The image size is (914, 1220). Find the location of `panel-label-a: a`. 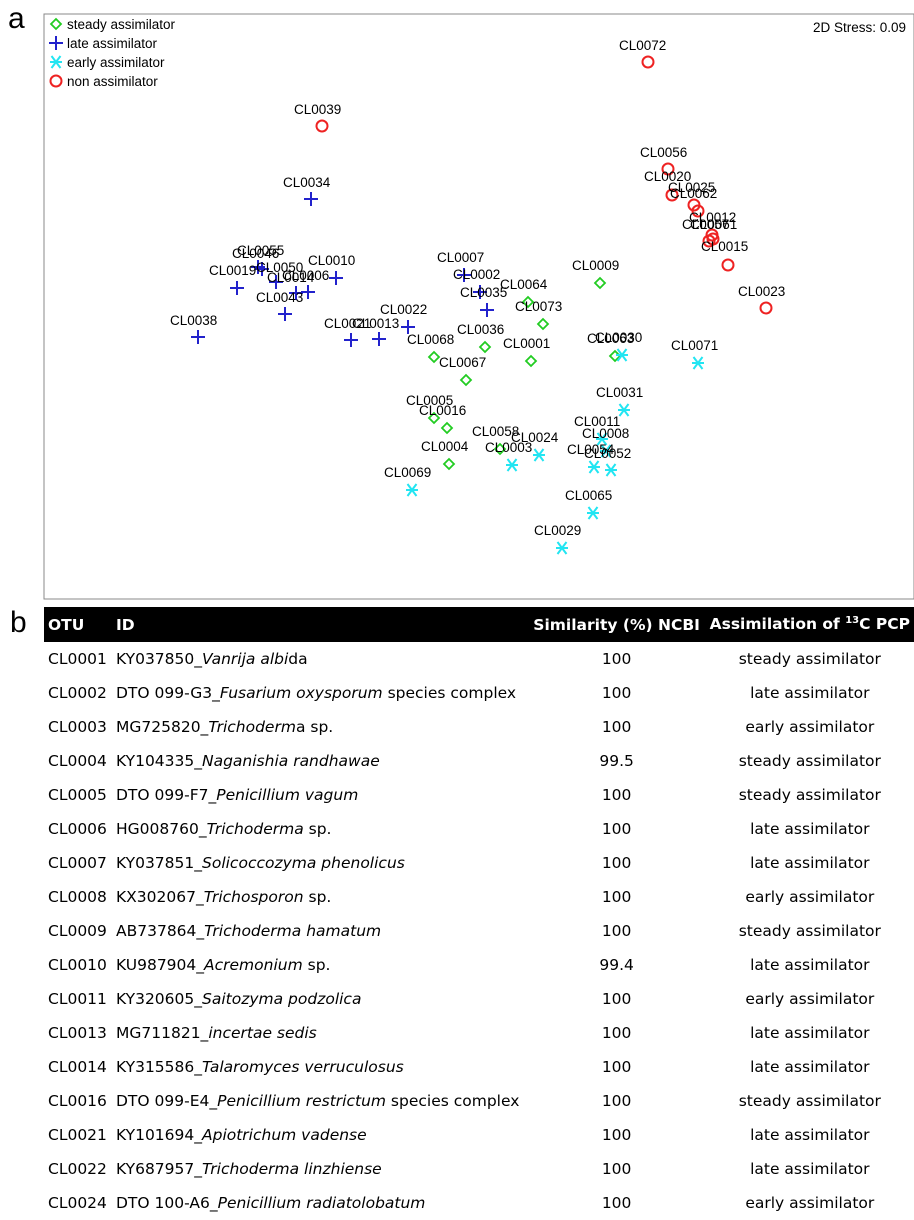

panel-label-a: a is located at coordinates (16, 18).